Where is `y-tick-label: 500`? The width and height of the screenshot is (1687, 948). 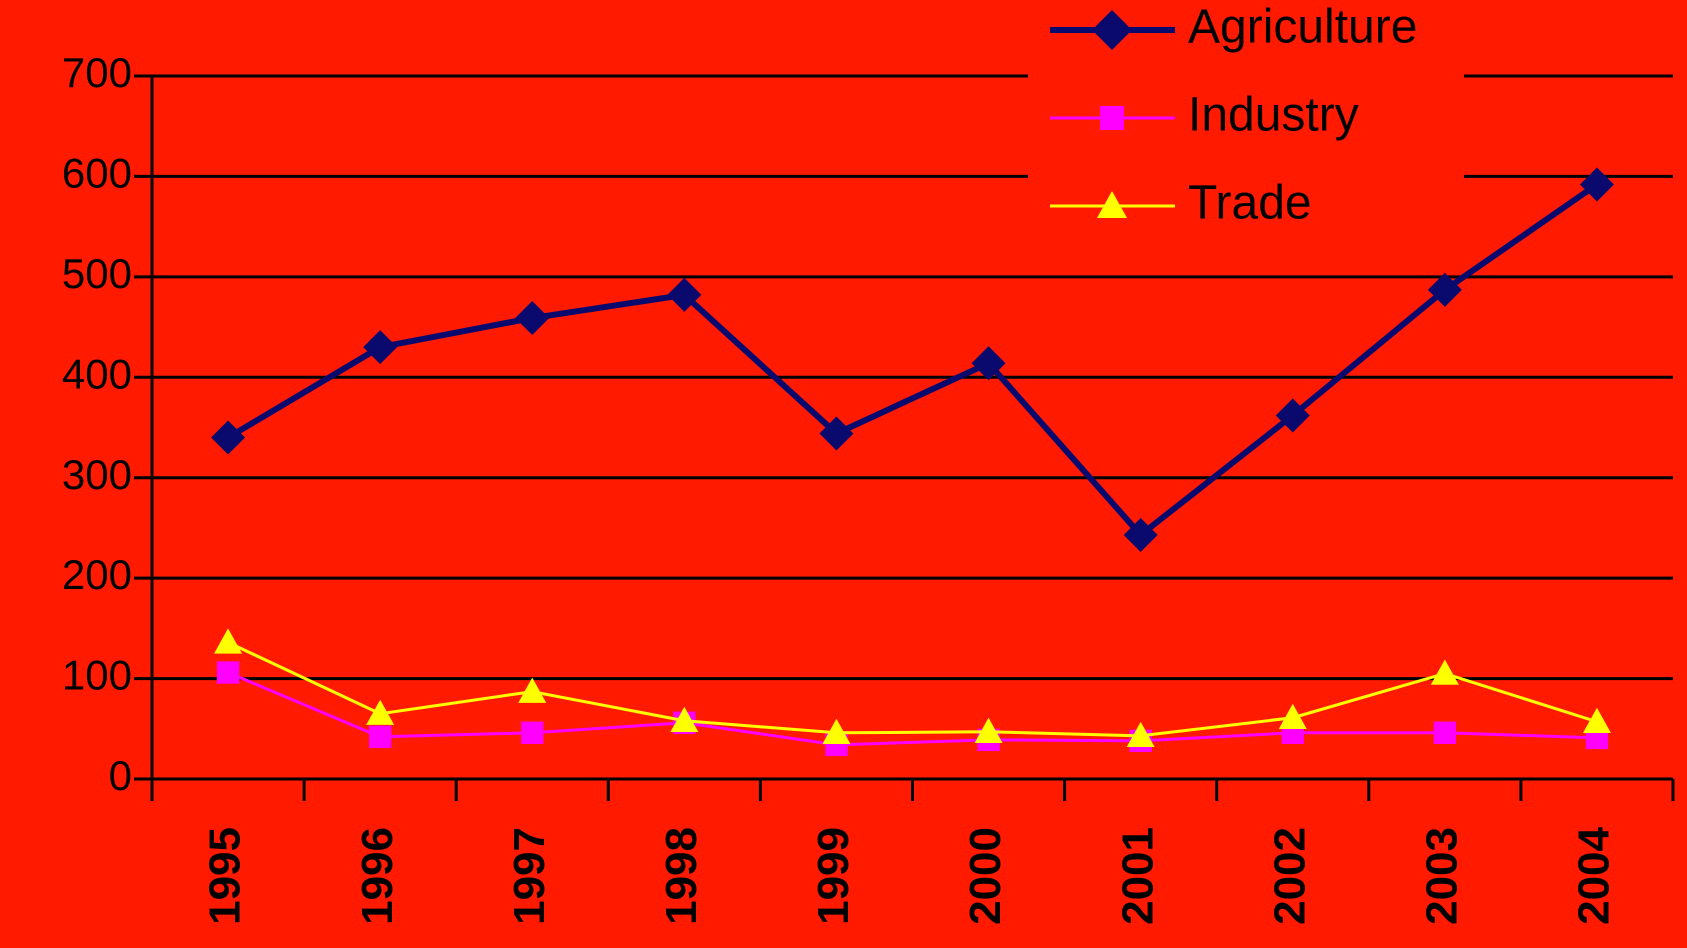
y-tick-label: 500 is located at coordinates (97, 273).